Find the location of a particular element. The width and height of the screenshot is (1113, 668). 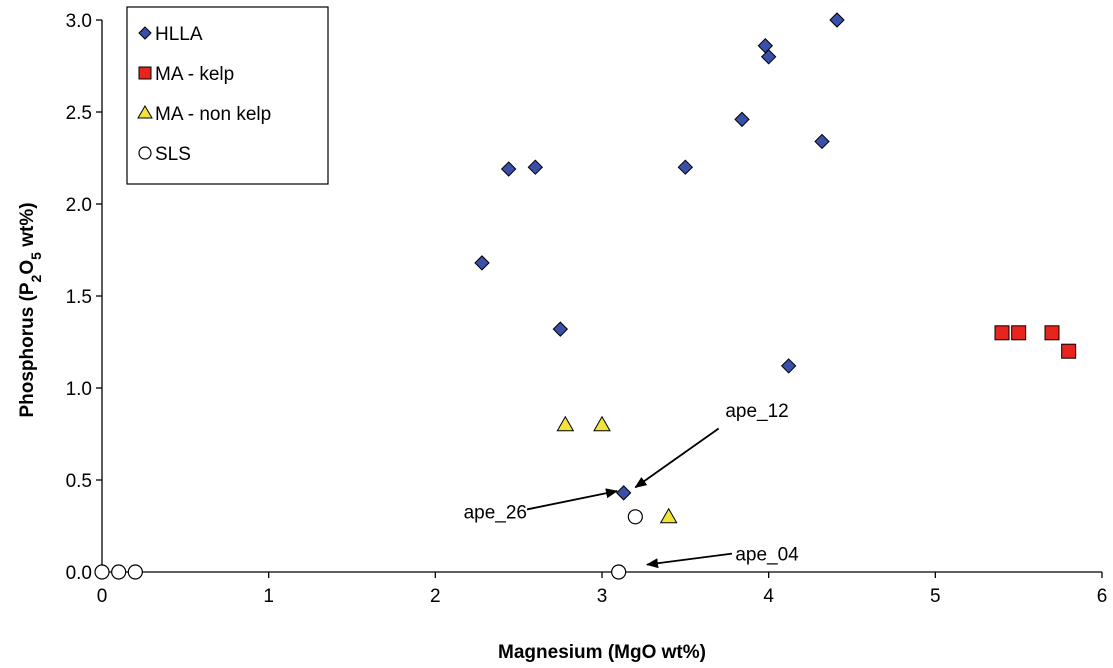

y-axis-title-part: wt%) is located at coordinates (27, 227).